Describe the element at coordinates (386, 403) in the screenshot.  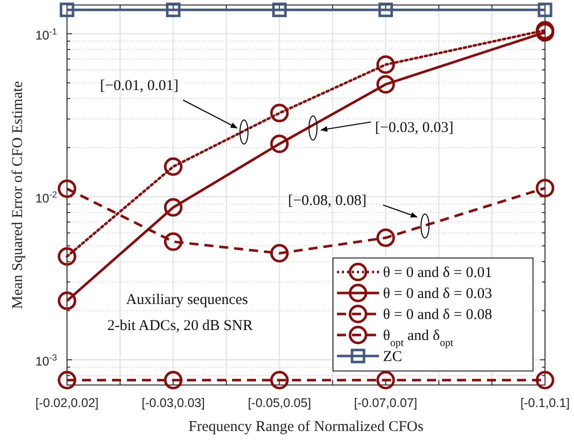
I see `x-tick-label: [-0.07,0.07]` at that location.